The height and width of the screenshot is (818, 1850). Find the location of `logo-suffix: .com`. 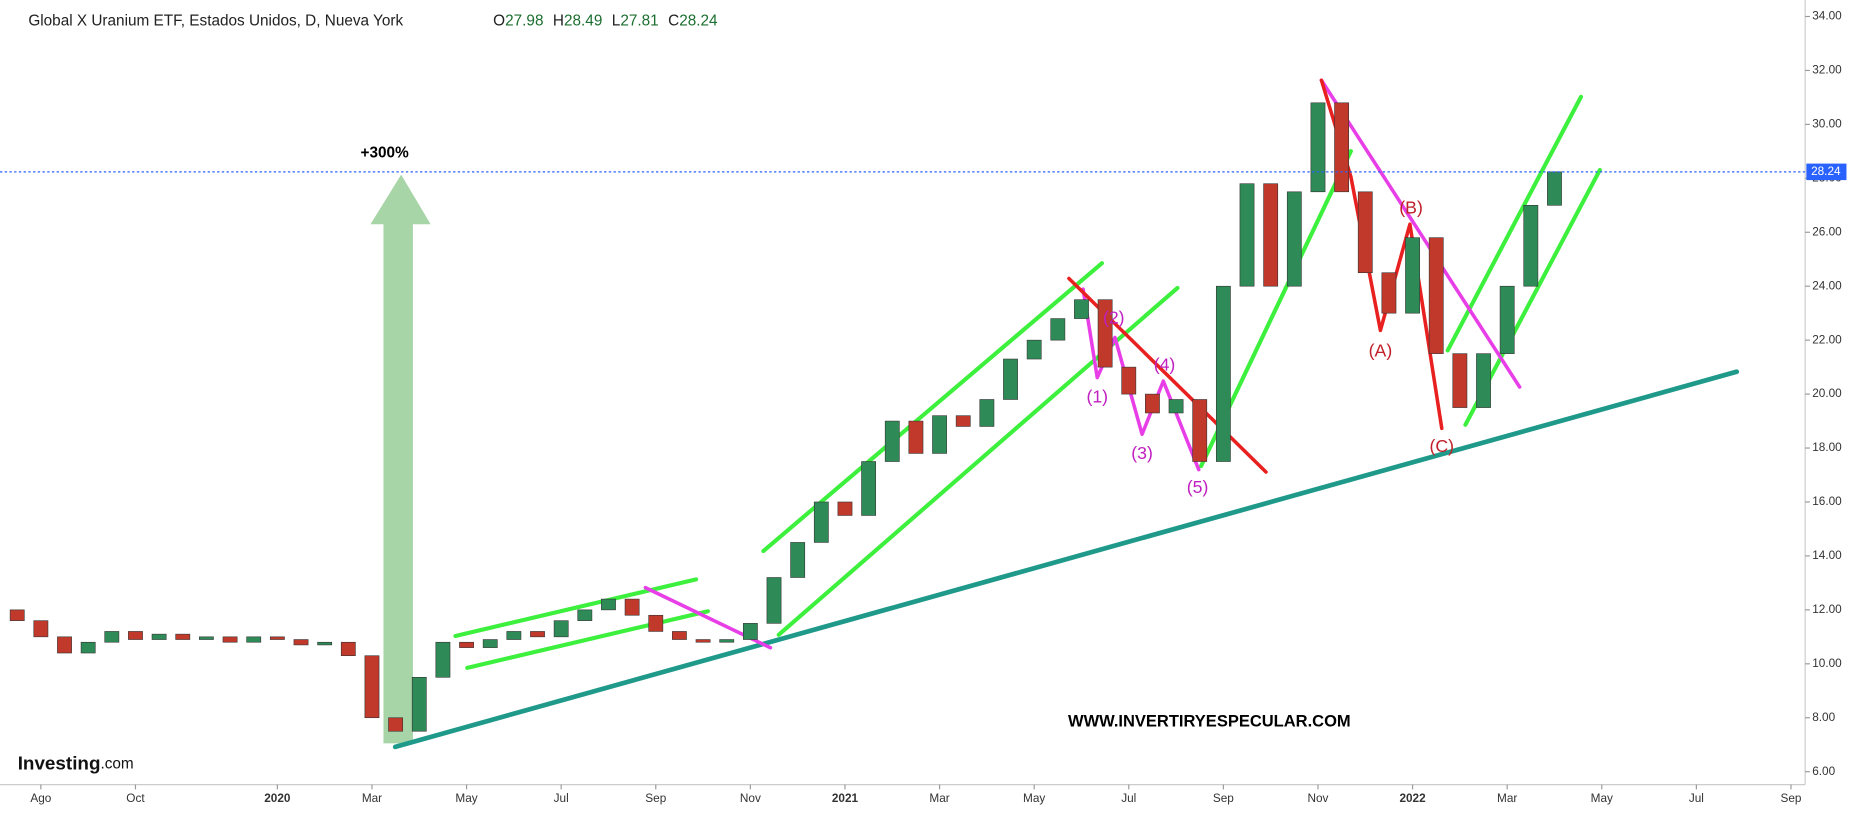

logo-suffix: .com is located at coordinates (116, 764).